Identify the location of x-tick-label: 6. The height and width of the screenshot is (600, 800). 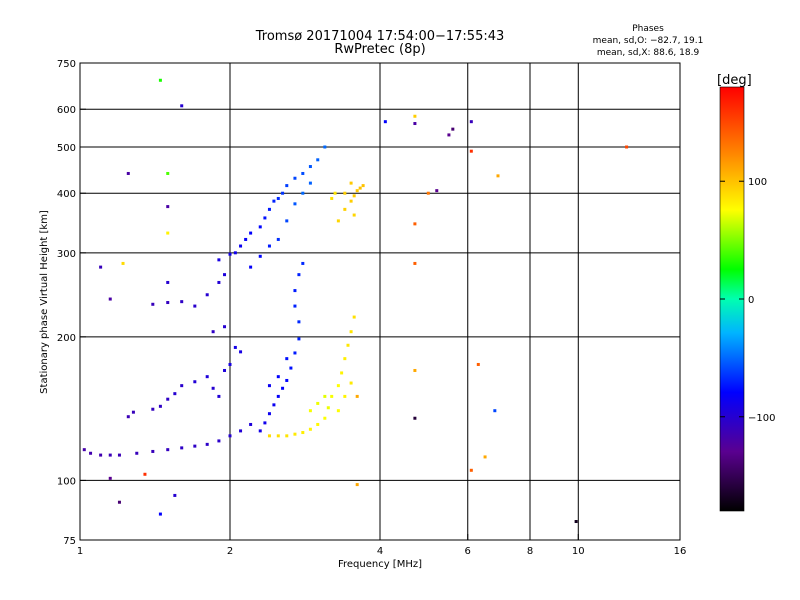
(468, 551).